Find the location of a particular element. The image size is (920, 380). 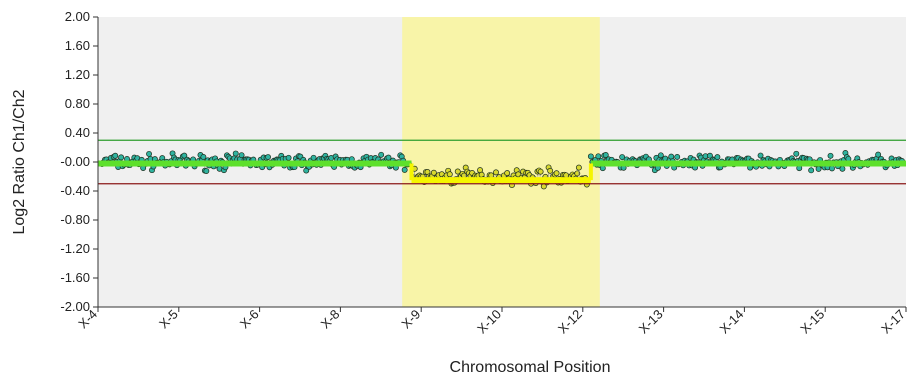

x-axis-ticks: X-4 X-5 X-6 X-8 X-9 X-10 X-12 X-13 X-14 X-15 X-17 is located at coordinates (491, 322).